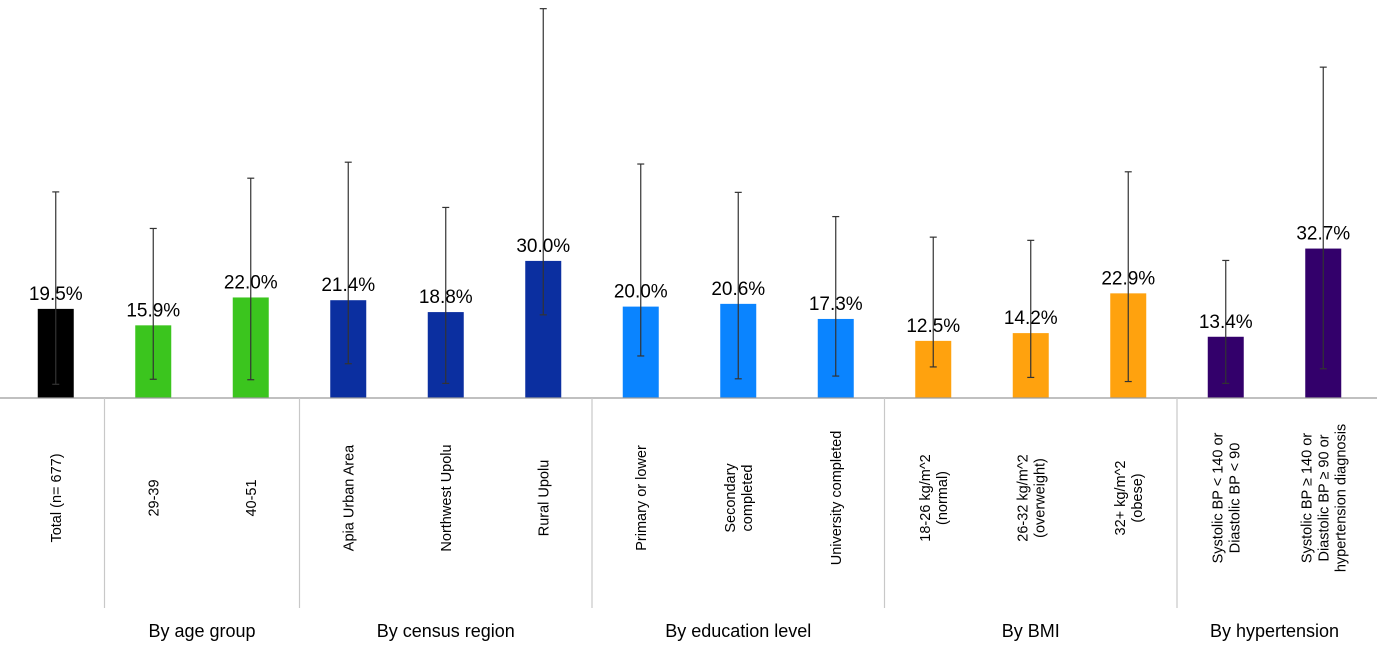 The width and height of the screenshot is (1377, 649). Describe the element at coordinates (153, 310) in the screenshot. I see `value-label-1: 15.9%` at that location.